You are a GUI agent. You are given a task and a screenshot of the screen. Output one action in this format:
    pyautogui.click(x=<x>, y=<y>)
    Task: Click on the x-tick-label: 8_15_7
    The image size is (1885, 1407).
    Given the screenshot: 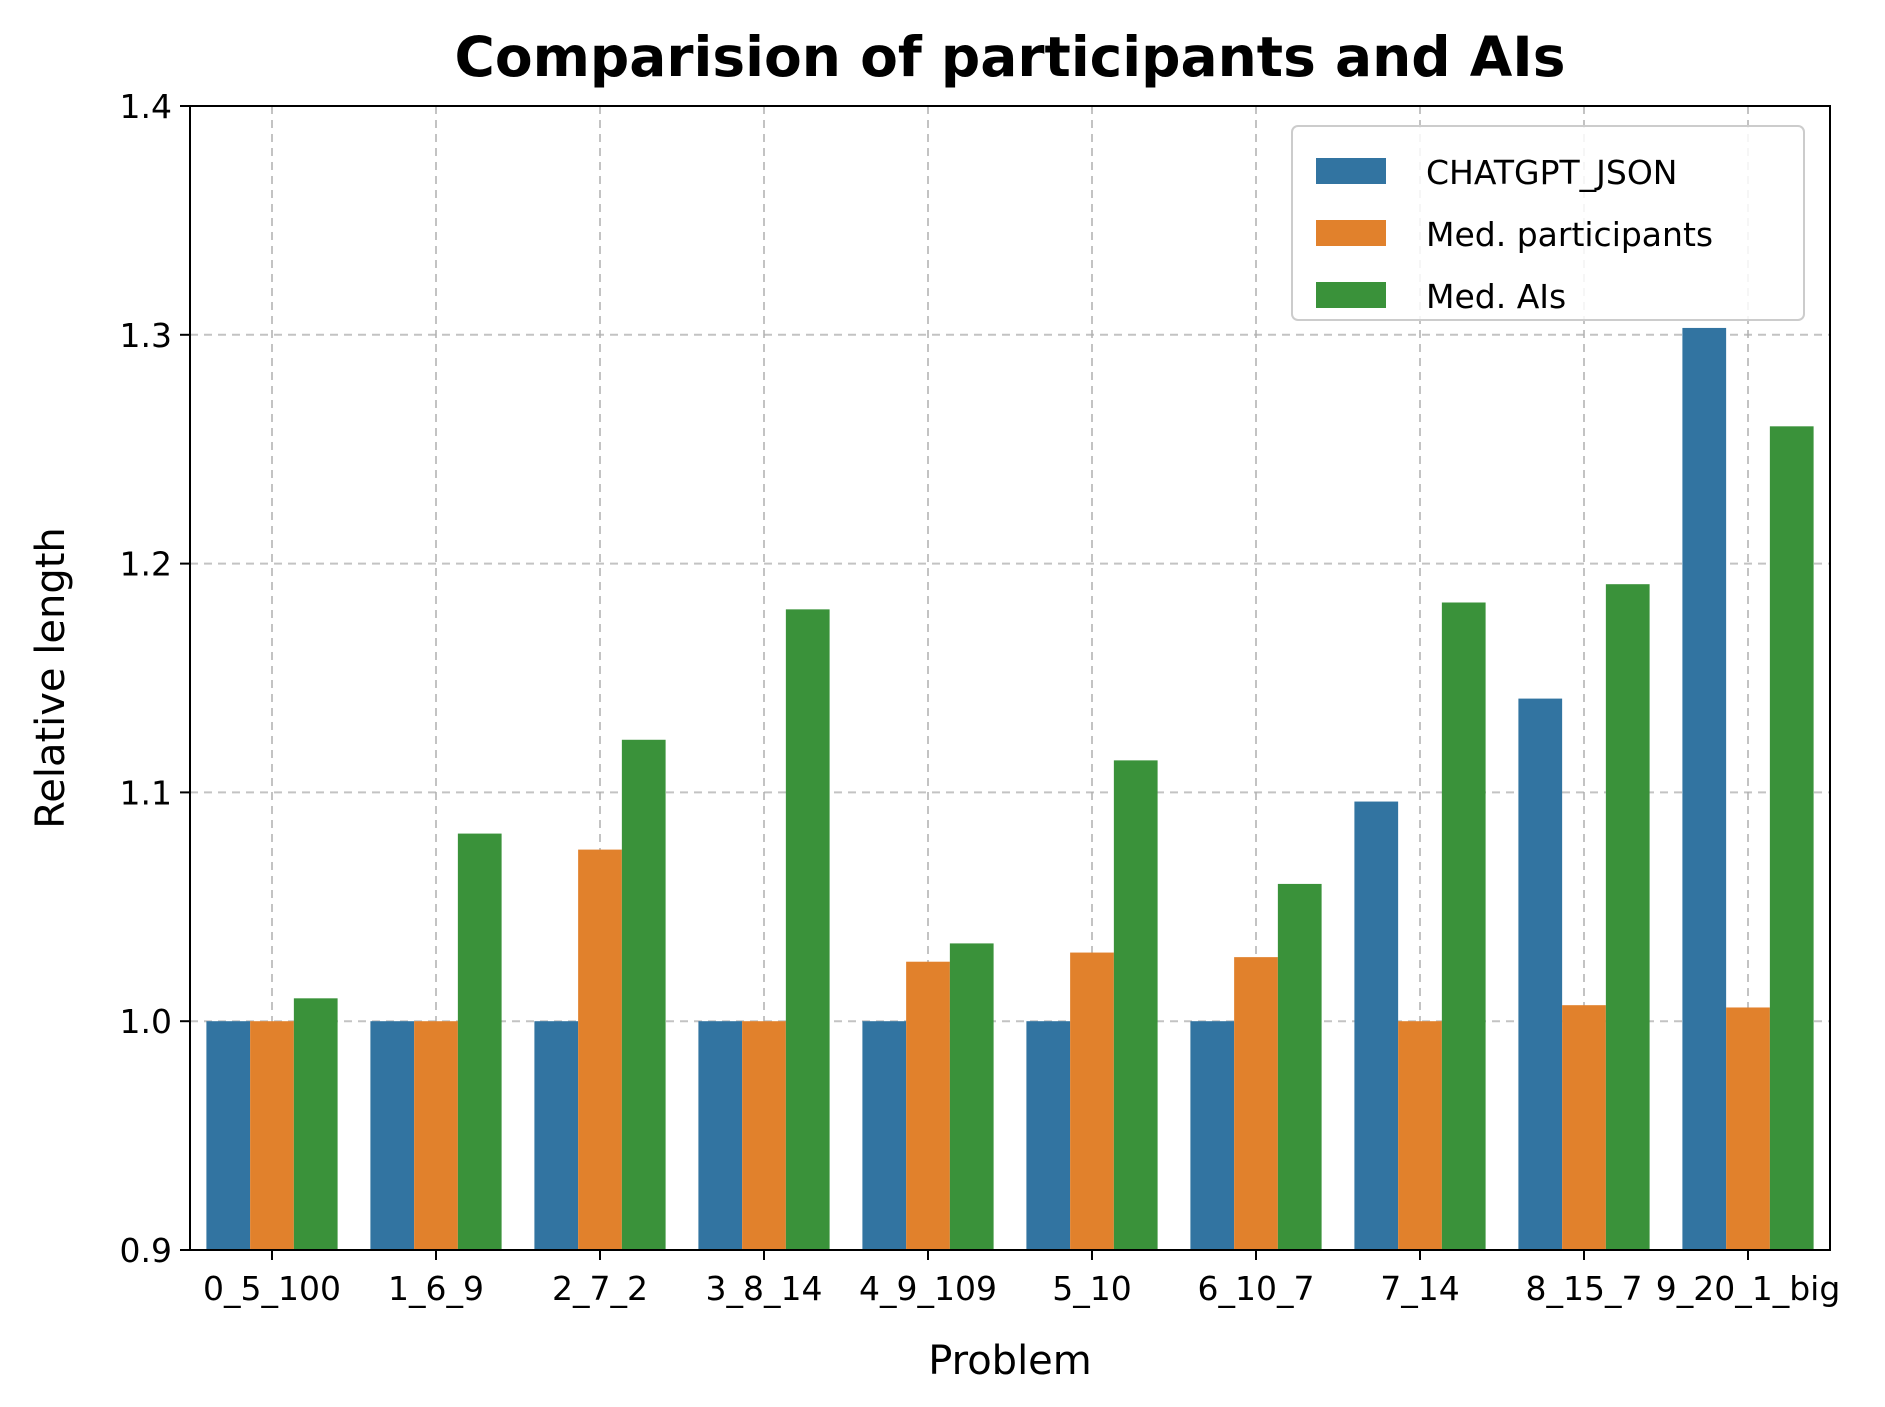 What is the action you would take?
    pyautogui.click(x=1584, y=1288)
    